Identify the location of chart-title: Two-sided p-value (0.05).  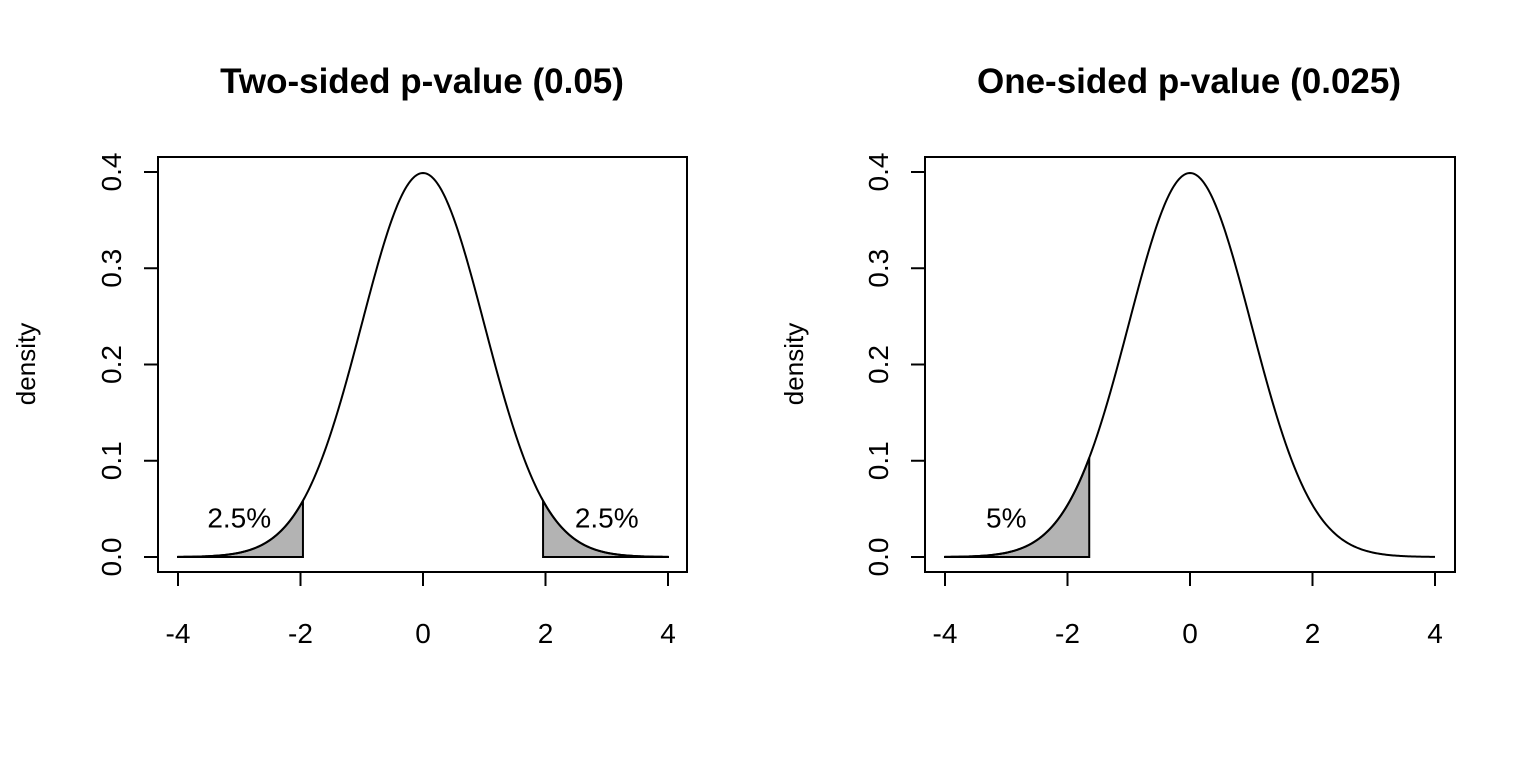
(422, 81).